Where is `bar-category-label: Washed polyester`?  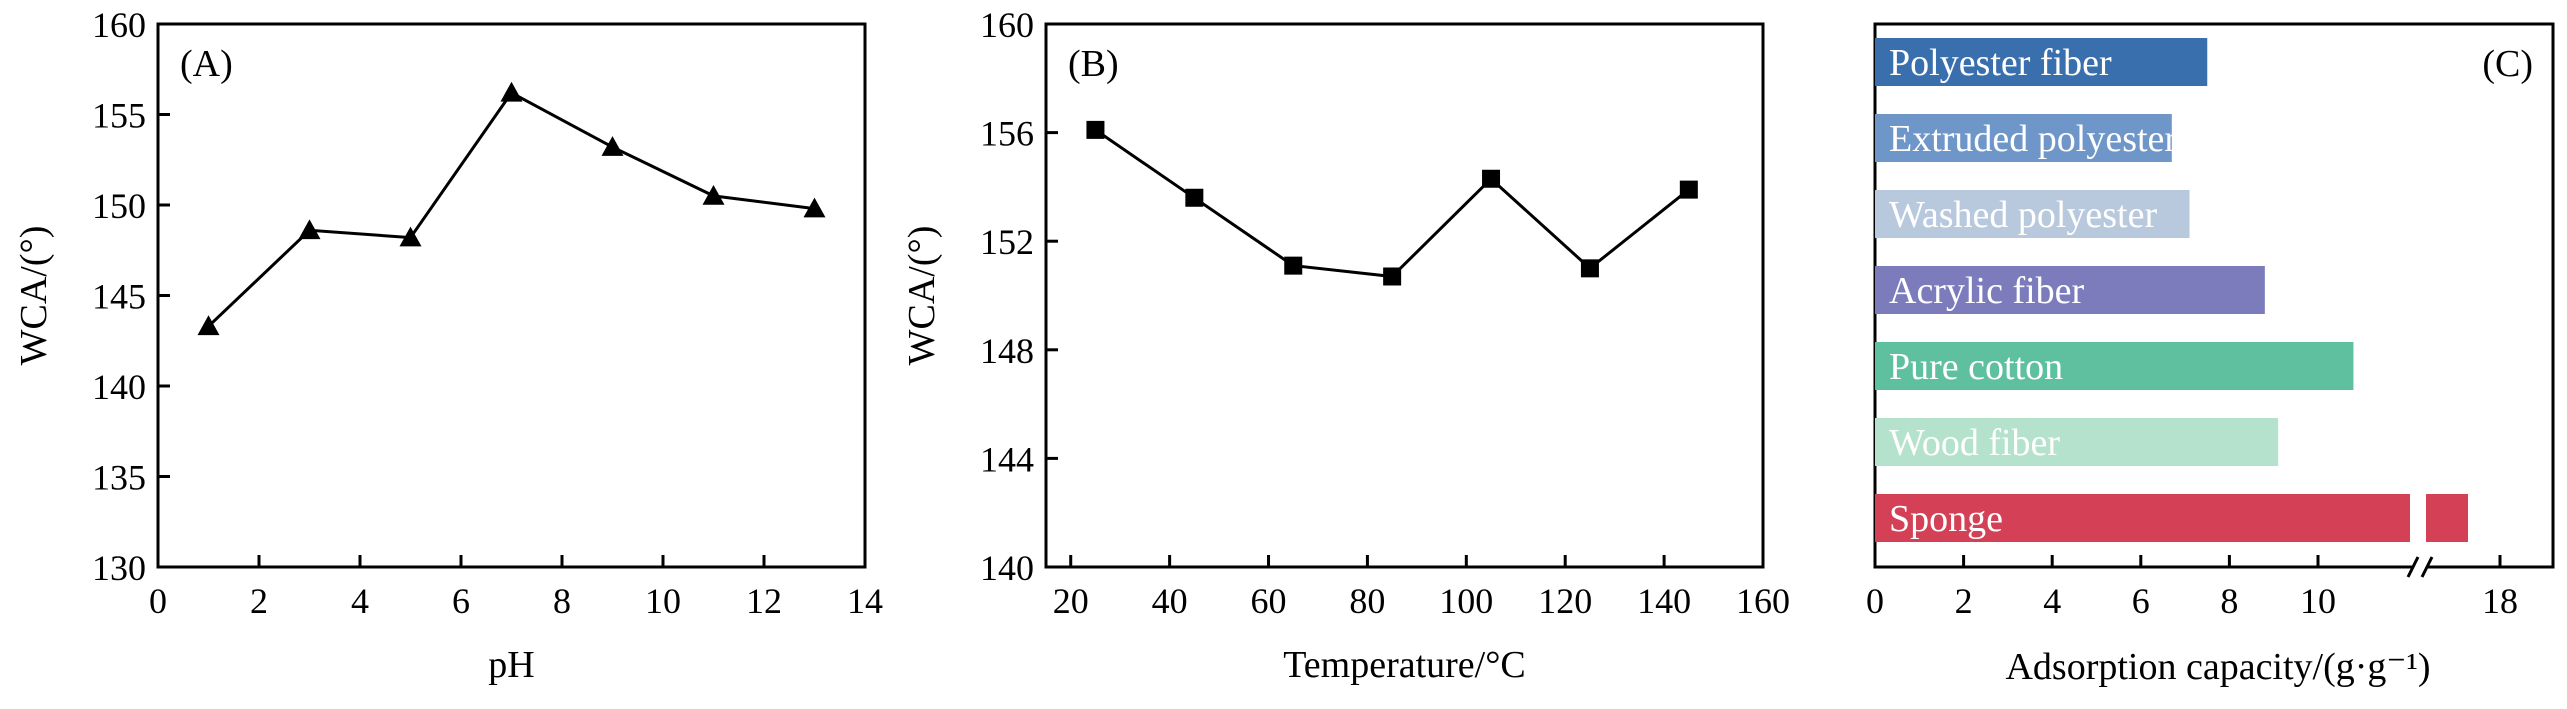 bar-category-label: Washed polyester is located at coordinates (2023, 215).